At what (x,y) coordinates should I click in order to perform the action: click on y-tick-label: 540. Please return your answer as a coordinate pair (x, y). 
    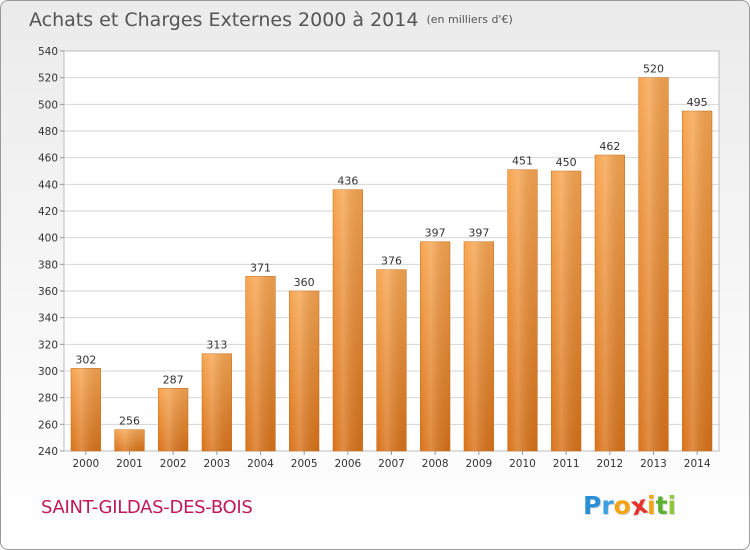
    Looking at the image, I should click on (48, 52).